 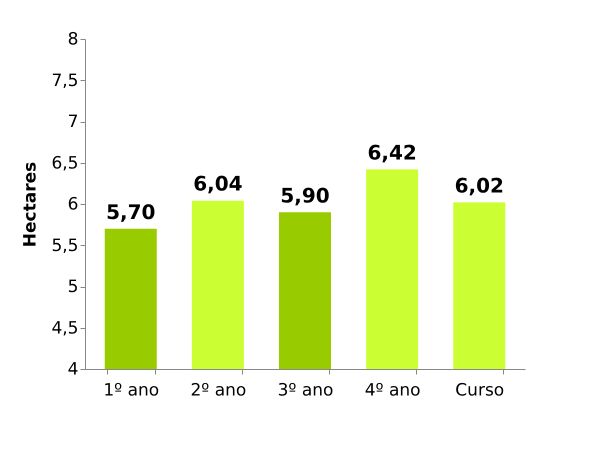 What do you see at coordinates (64, 80) in the screenshot?
I see `y-tick-label: 7,5` at bounding box center [64, 80].